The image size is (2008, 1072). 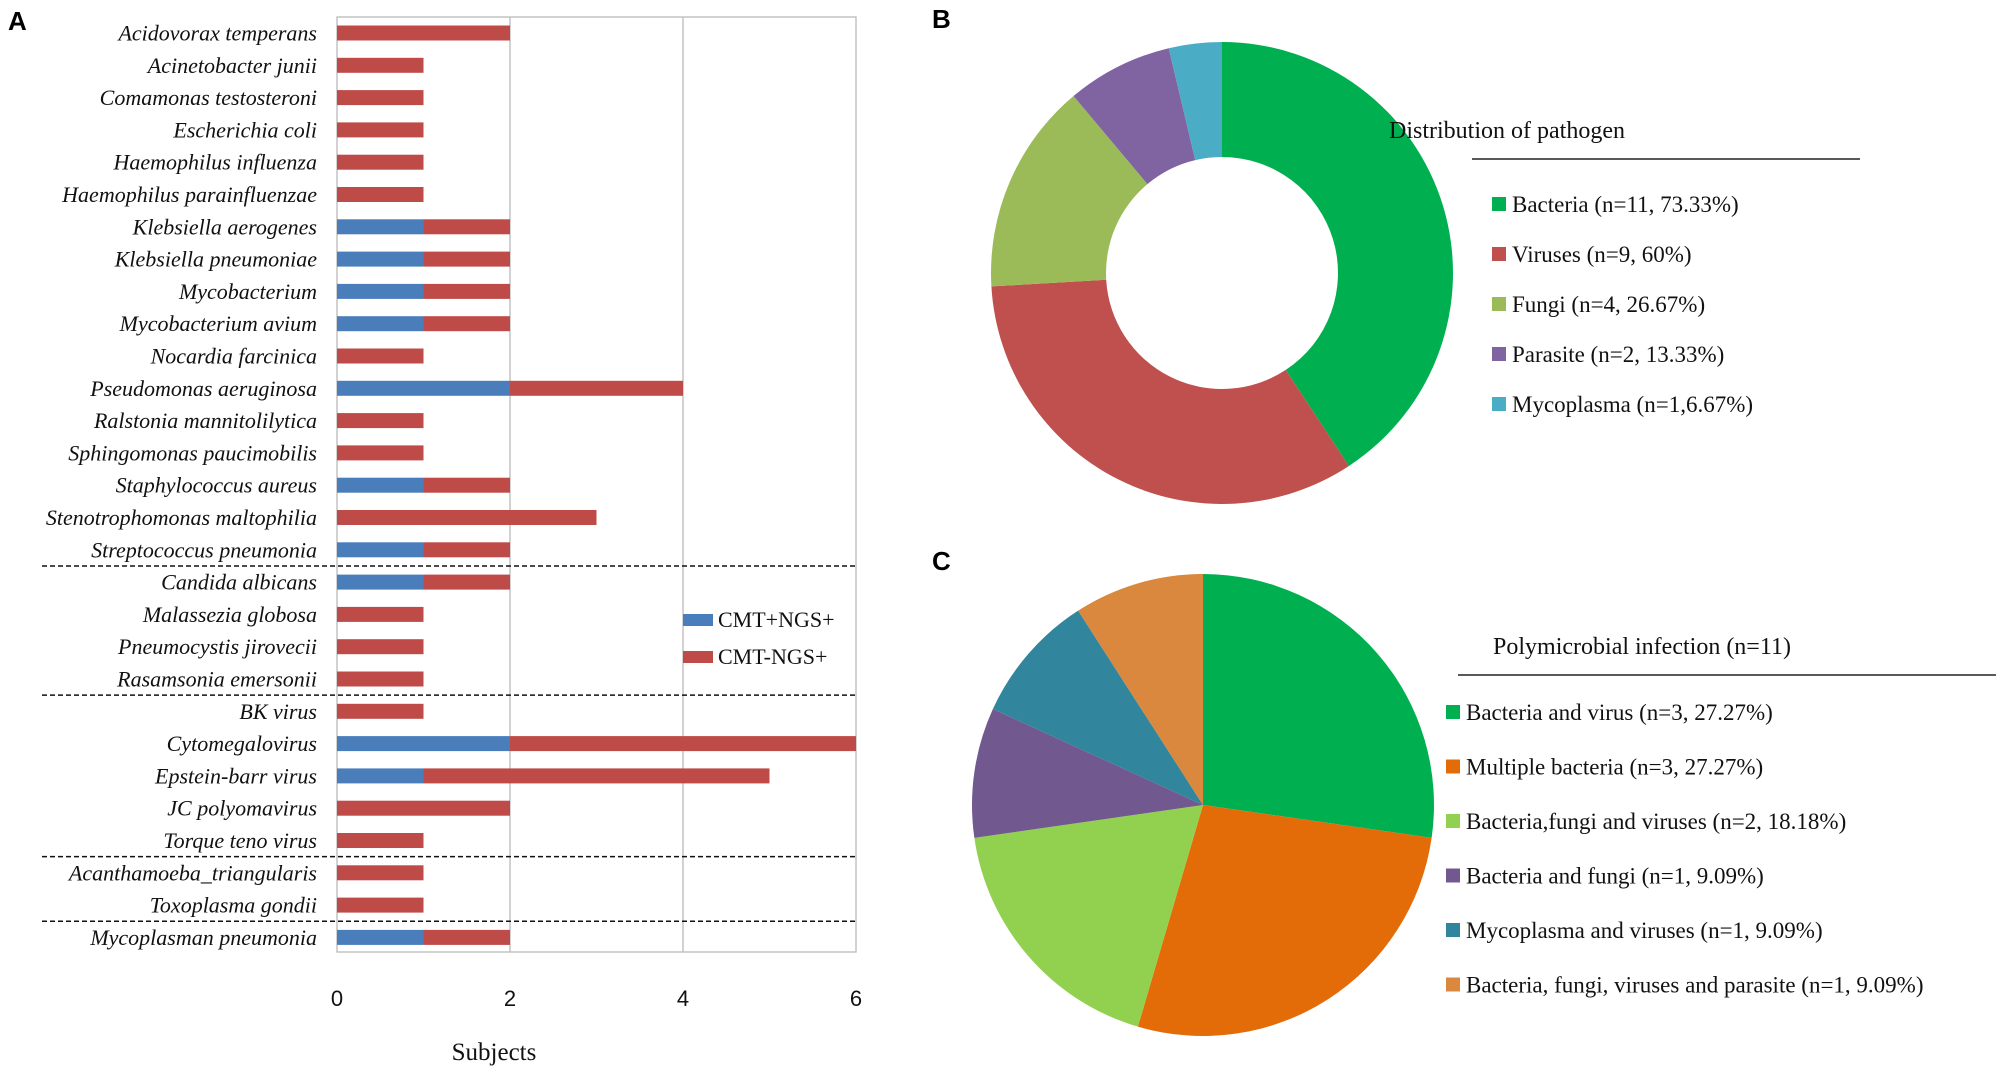 I want to click on category-label: Klebsiella pneumoniae, so click(x=215, y=259).